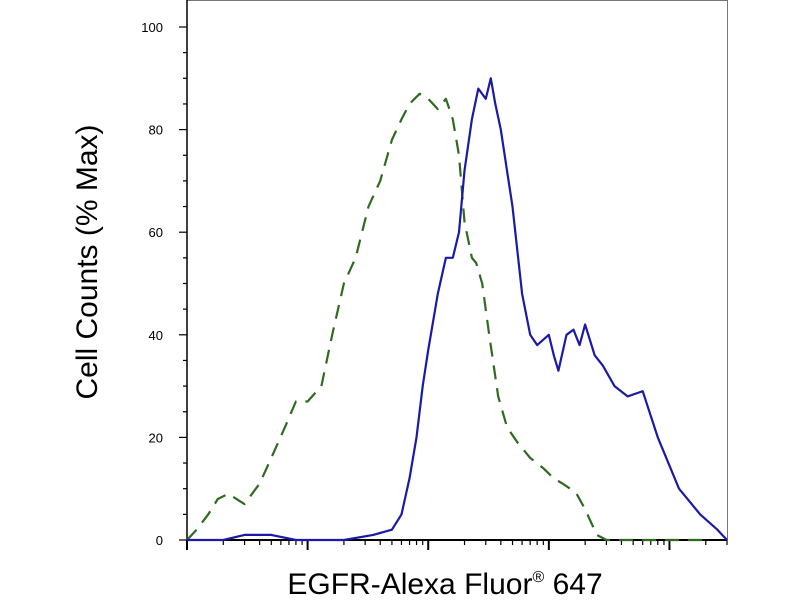 The width and height of the screenshot is (800, 600). What do you see at coordinates (156, 335) in the screenshot?
I see `y-tick-label: 40` at bounding box center [156, 335].